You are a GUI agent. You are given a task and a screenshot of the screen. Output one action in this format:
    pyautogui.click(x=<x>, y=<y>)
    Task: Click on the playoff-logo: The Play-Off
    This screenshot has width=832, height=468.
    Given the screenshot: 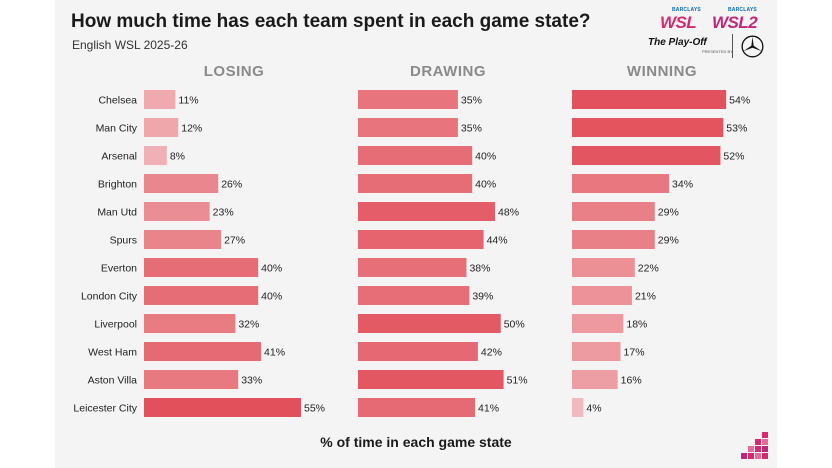 What is the action you would take?
    pyautogui.click(x=677, y=42)
    